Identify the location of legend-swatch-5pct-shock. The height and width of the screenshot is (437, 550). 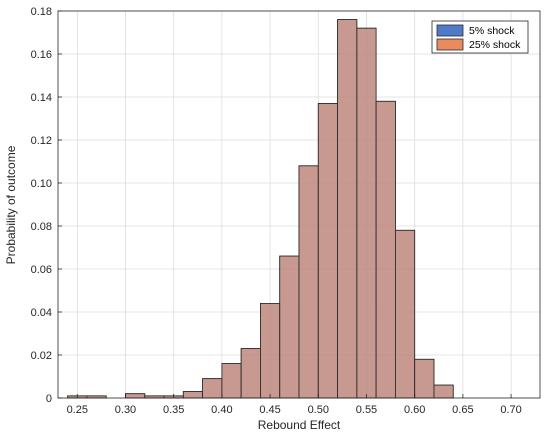
(450, 30).